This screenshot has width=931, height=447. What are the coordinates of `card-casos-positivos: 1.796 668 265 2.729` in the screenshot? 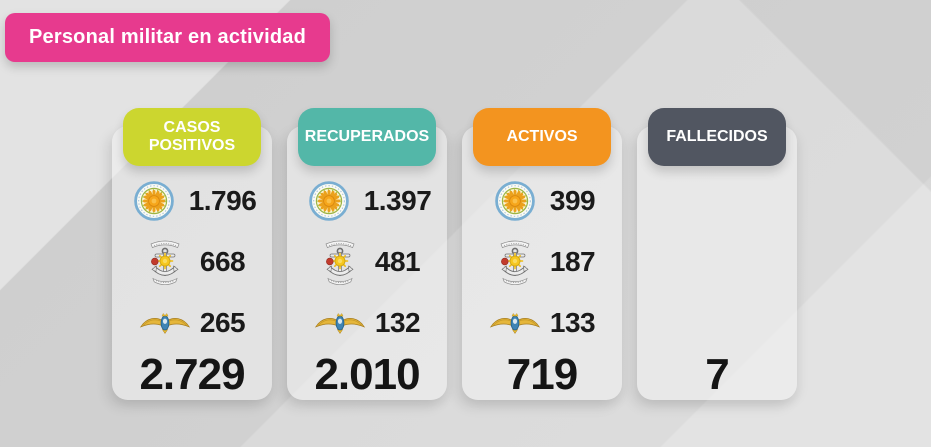 It's located at (192, 263).